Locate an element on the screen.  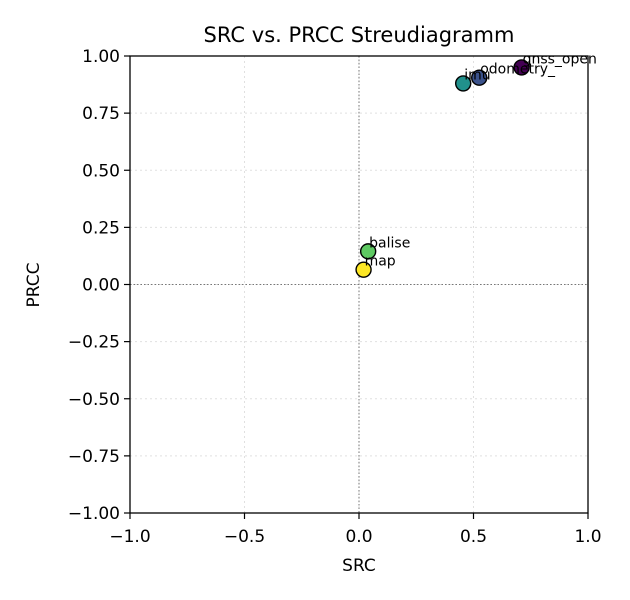
y-tick-label: −0.25 is located at coordinates (94, 343).